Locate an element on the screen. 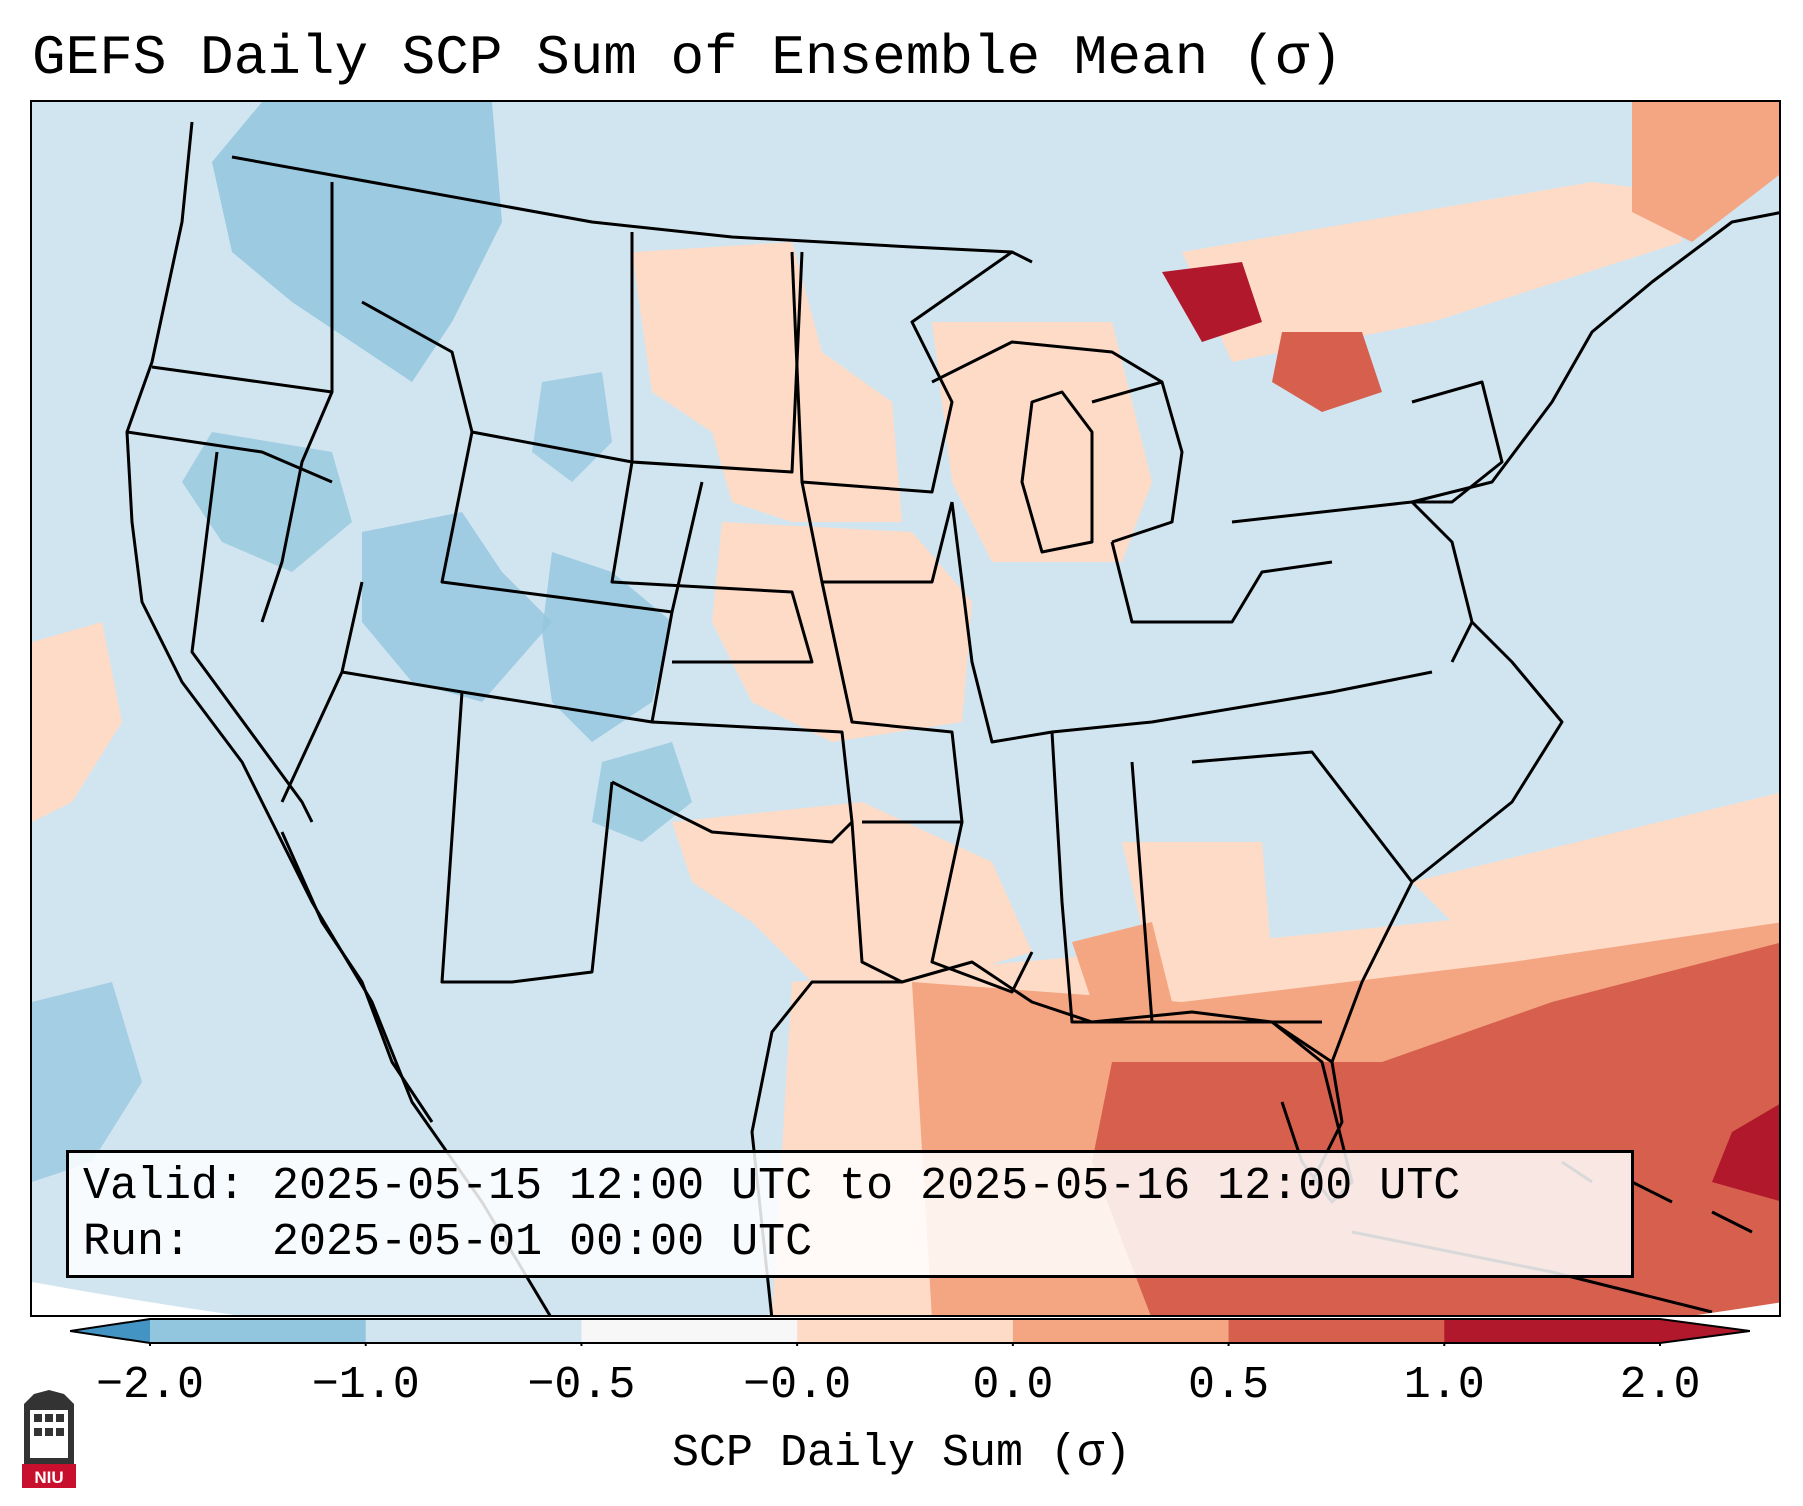 The width and height of the screenshot is (1803, 1506). run-label: Run: is located at coordinates (137, 1242).